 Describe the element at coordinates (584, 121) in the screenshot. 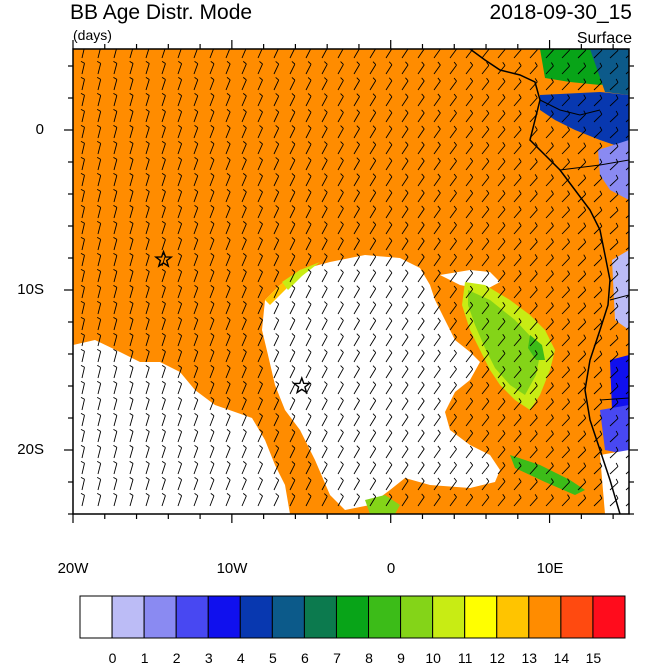

I see `east-blue` at that location.